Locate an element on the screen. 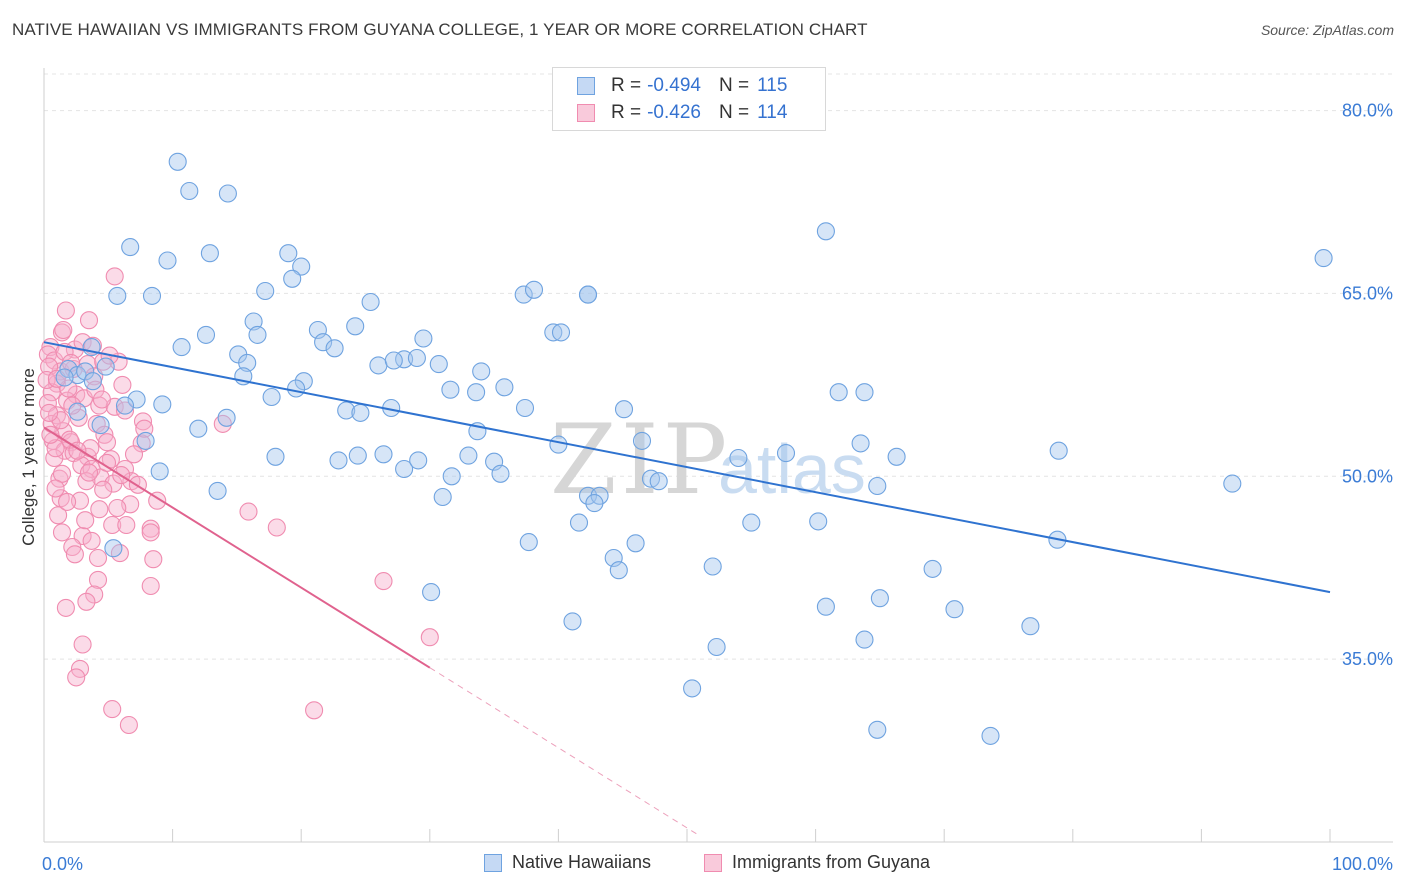  legend-r-value: -0.426 is located at coordinates (674, 112).